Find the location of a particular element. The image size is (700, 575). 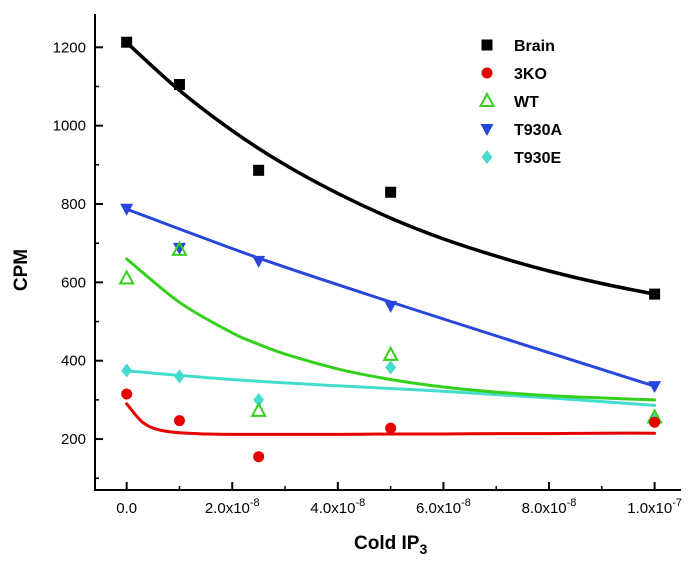

legend-marker-t930a is located at coordinates (487, 130).